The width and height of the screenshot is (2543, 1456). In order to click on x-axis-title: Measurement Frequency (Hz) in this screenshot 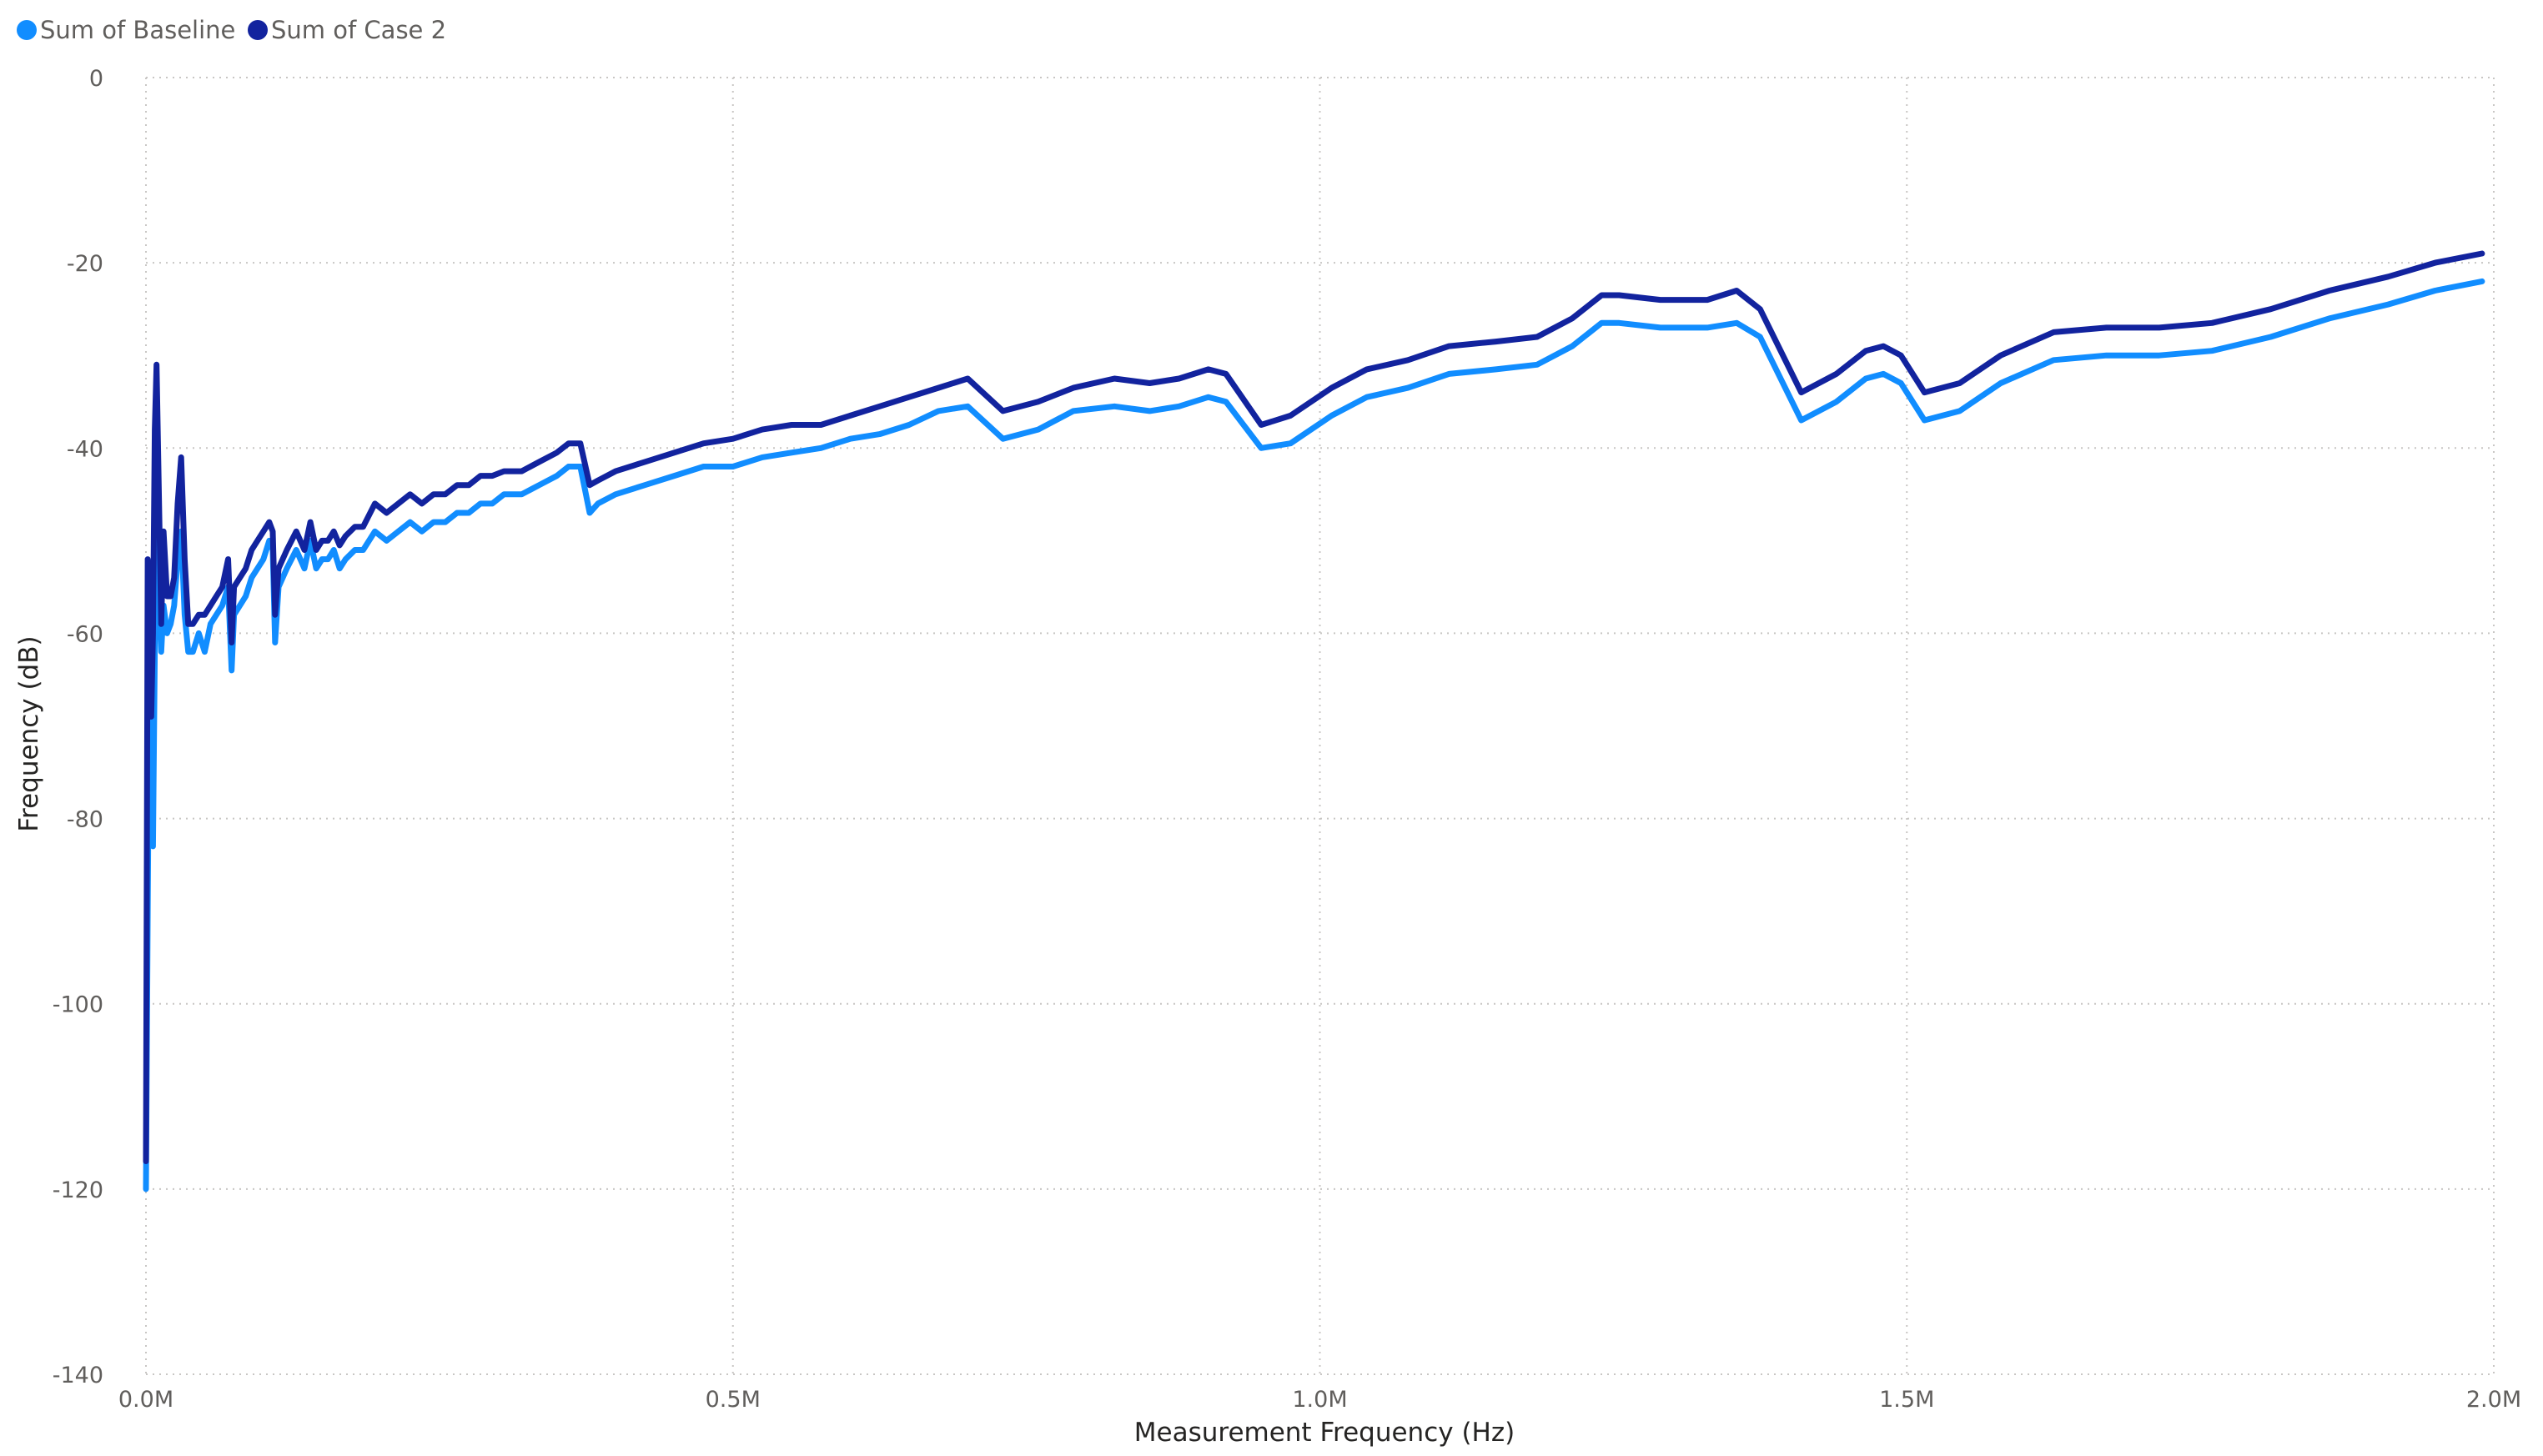, I will do `click(1324, 1433)`.